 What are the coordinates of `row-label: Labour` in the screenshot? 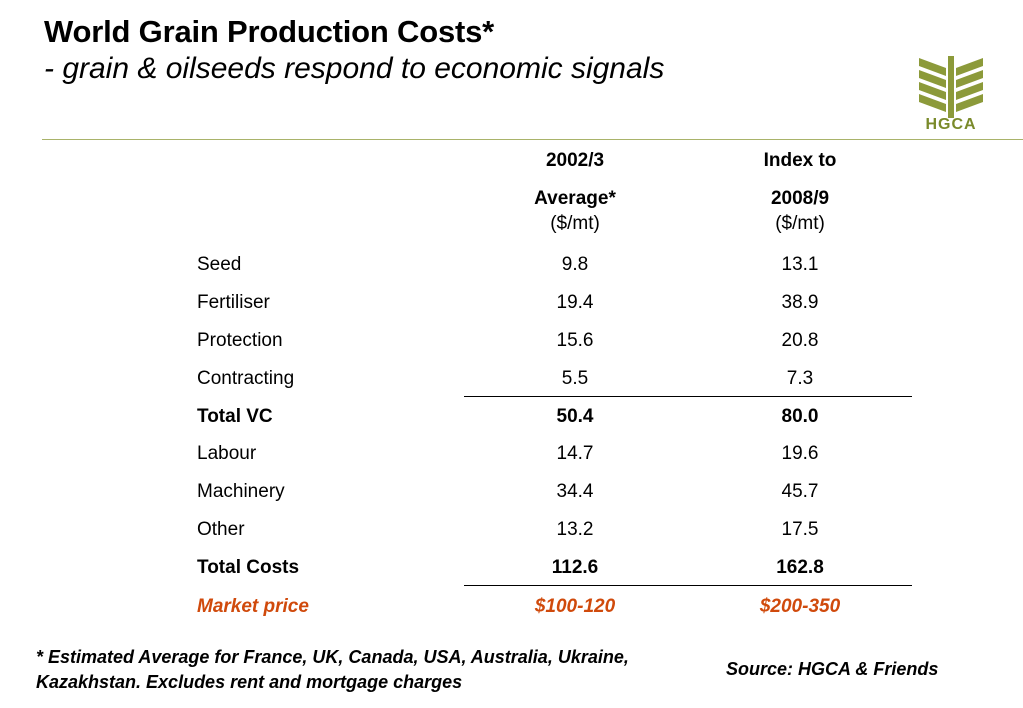 It's located at (227, 453).